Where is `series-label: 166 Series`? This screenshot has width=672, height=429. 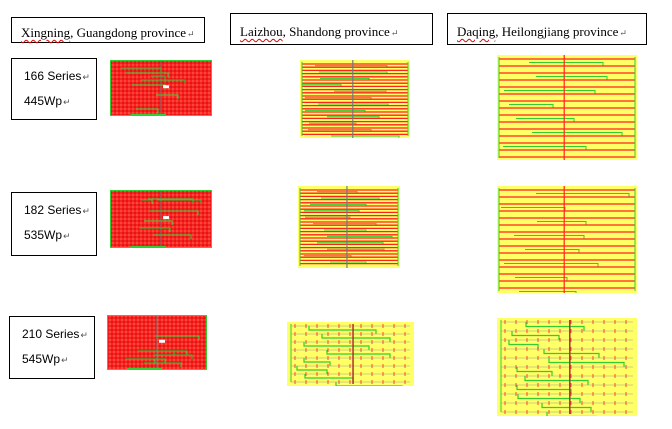 series-label: 166 Series is located at coordinates (53, 76).